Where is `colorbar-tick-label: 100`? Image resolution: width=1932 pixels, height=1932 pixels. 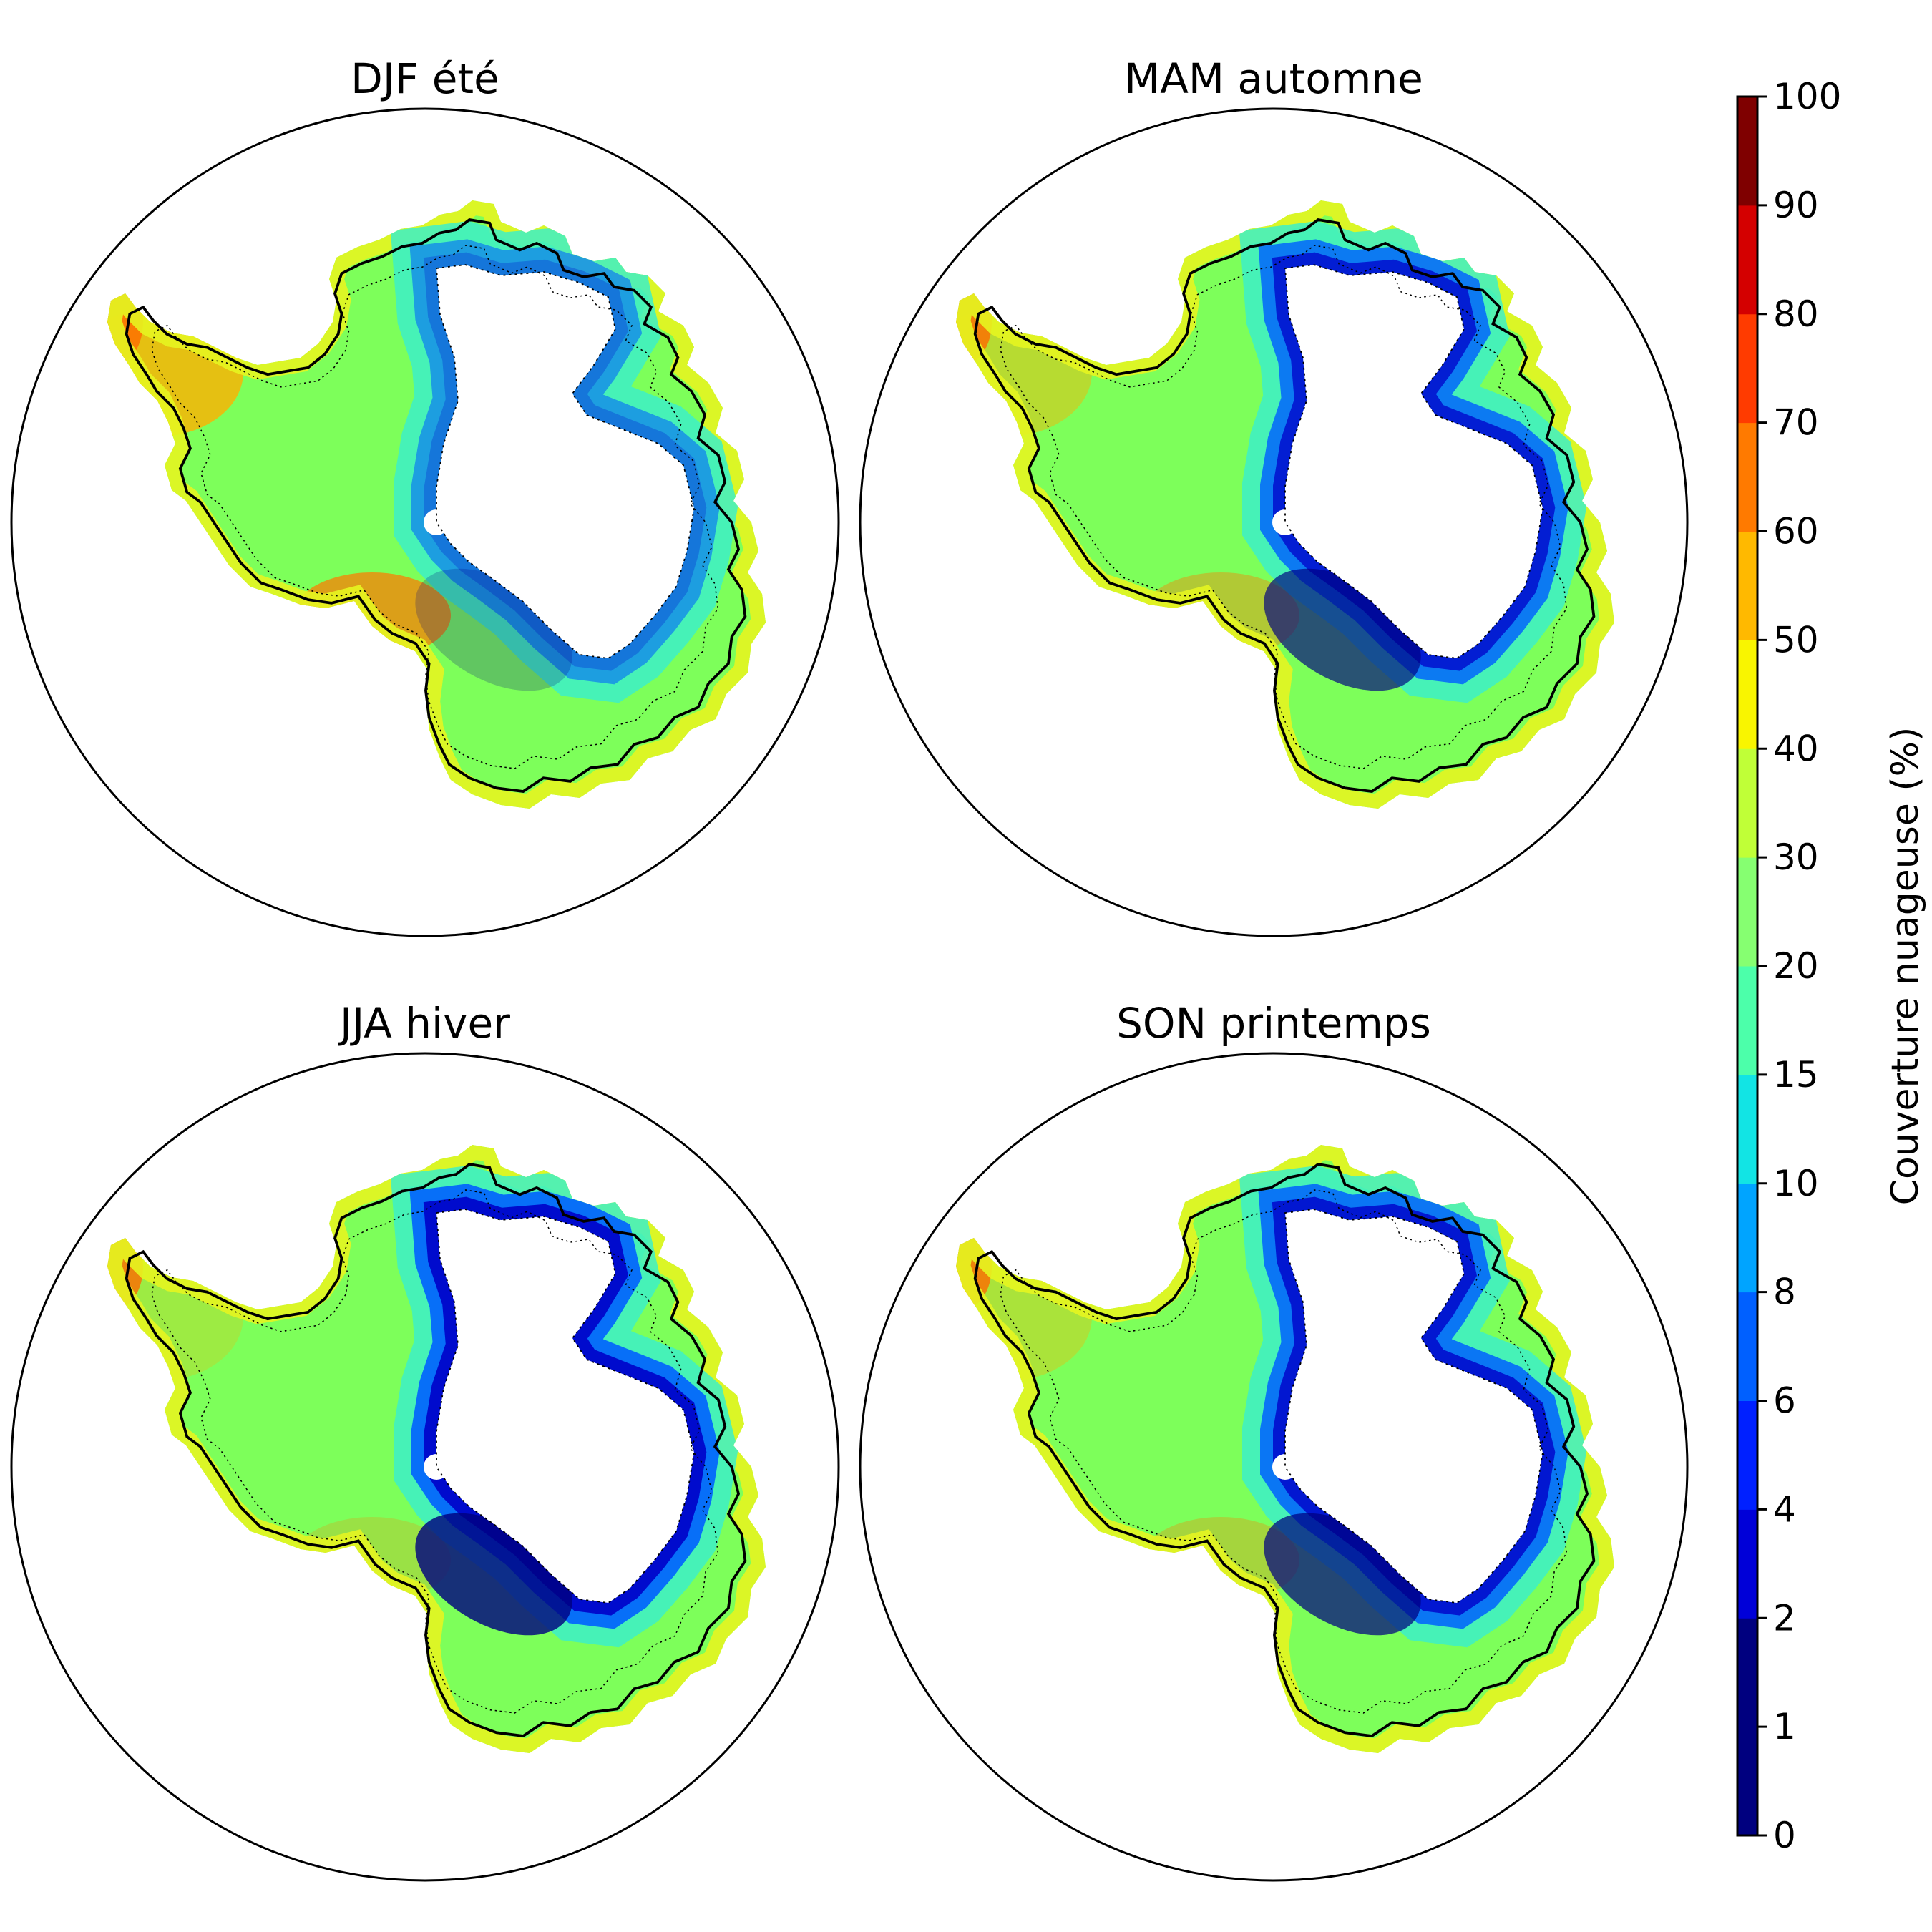 colorbar-tick-label: 100 is located at coordinates (1807, 96).